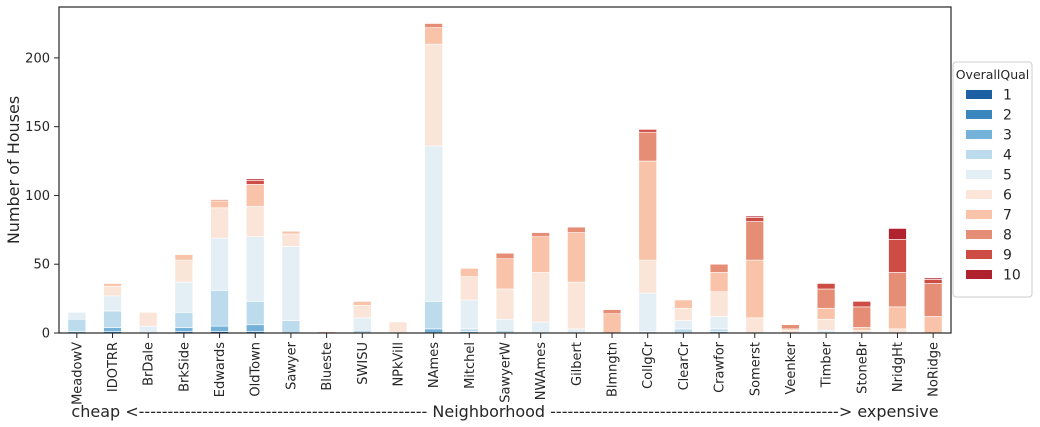 This screenshot has width=1040, height=427. I want to click on bar-segment-names-q7, so click(433, 36).